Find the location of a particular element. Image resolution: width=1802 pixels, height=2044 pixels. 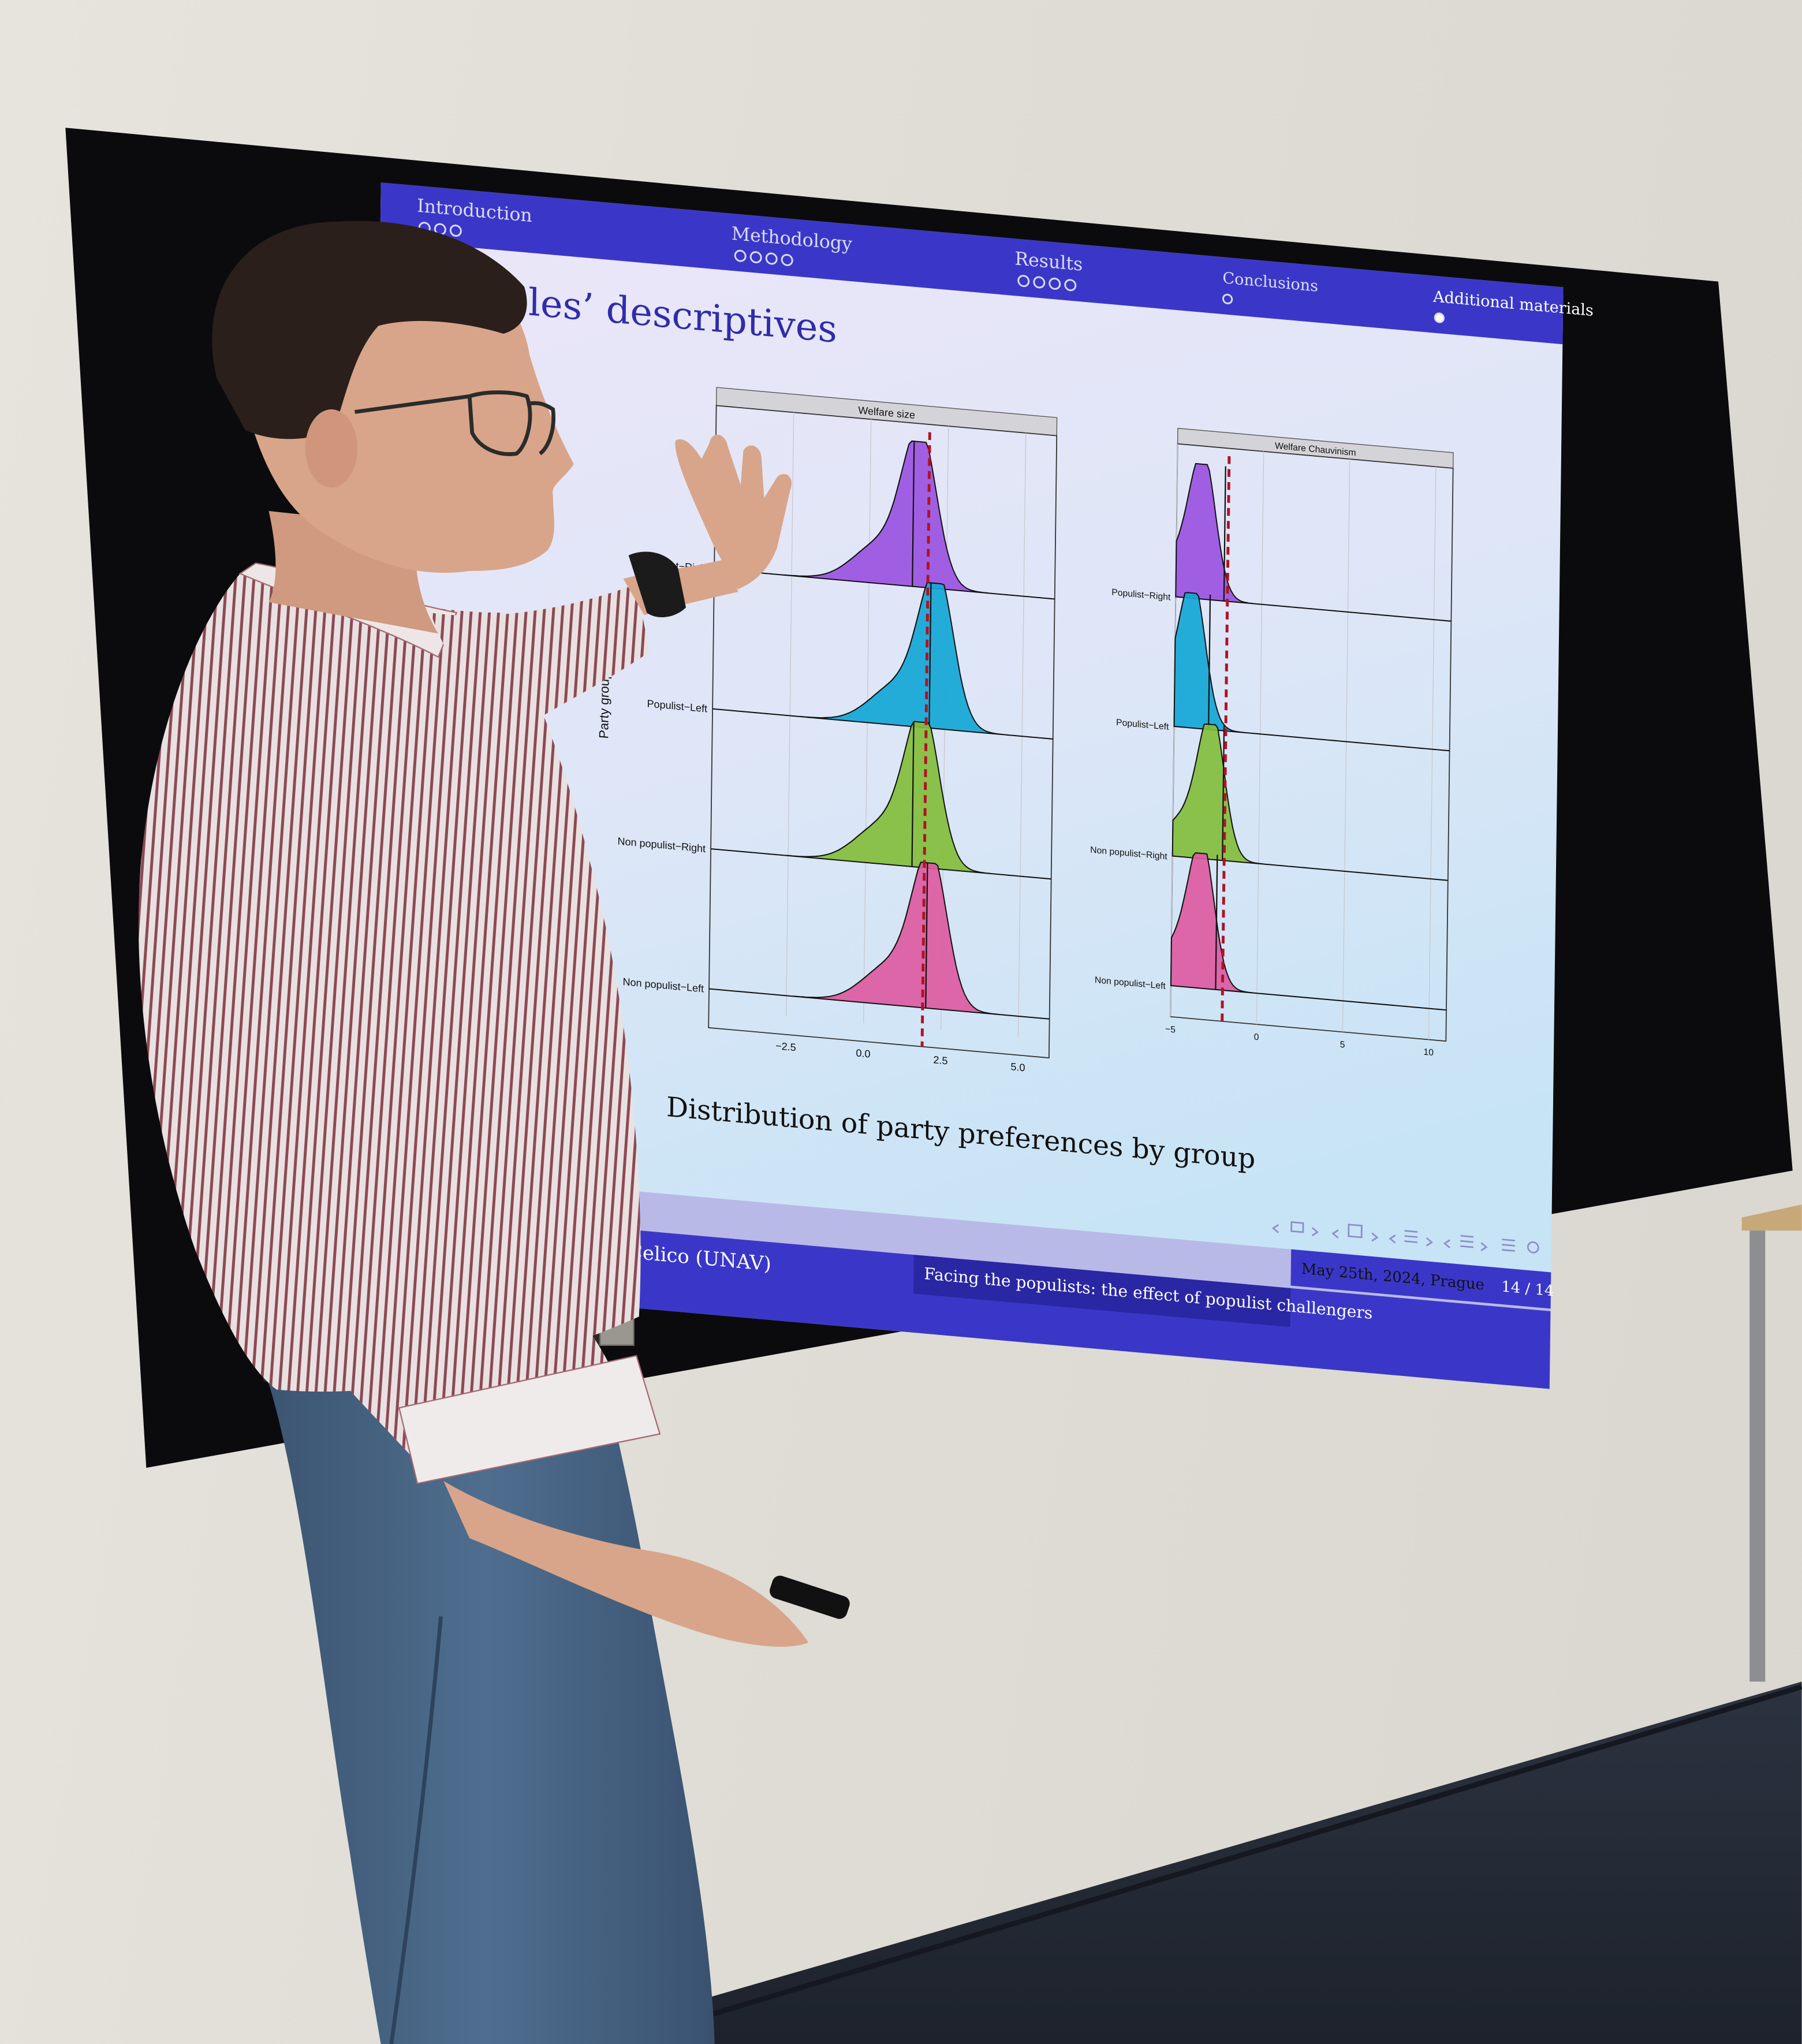

x-tick-label: 2.5 is located at coordinates (940, 1060).